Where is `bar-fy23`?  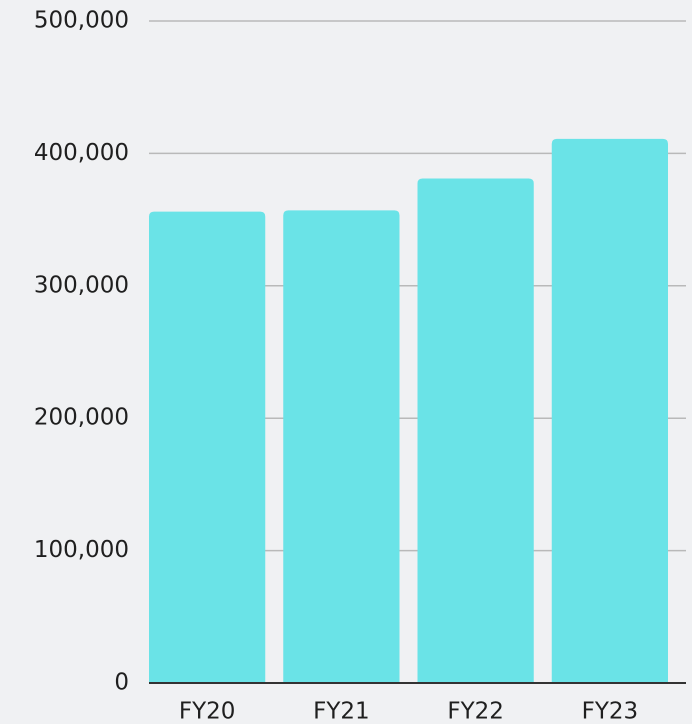
bar-fy23 is located at coordinates (609, 410).